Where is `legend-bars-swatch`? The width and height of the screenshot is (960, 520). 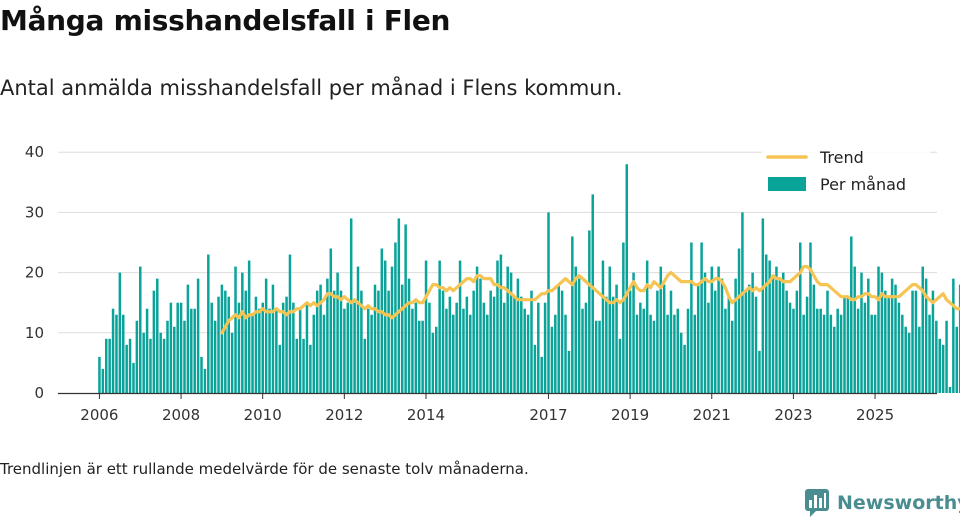
legend-bars-swatch is located at coordinates (787, 184).